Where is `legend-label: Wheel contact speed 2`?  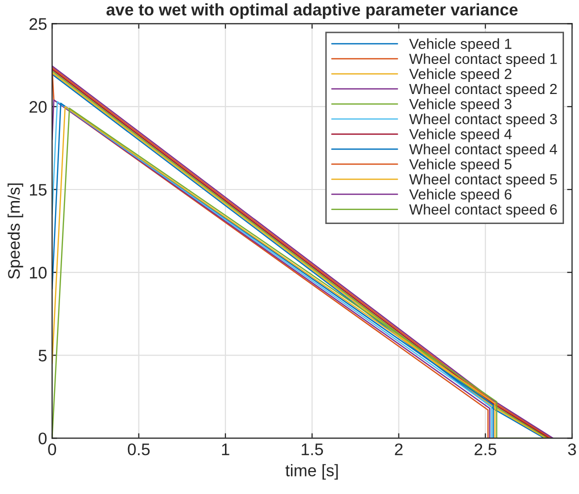 legend-label: Wheel contact speed 2 is located at coordinates (483, 90).